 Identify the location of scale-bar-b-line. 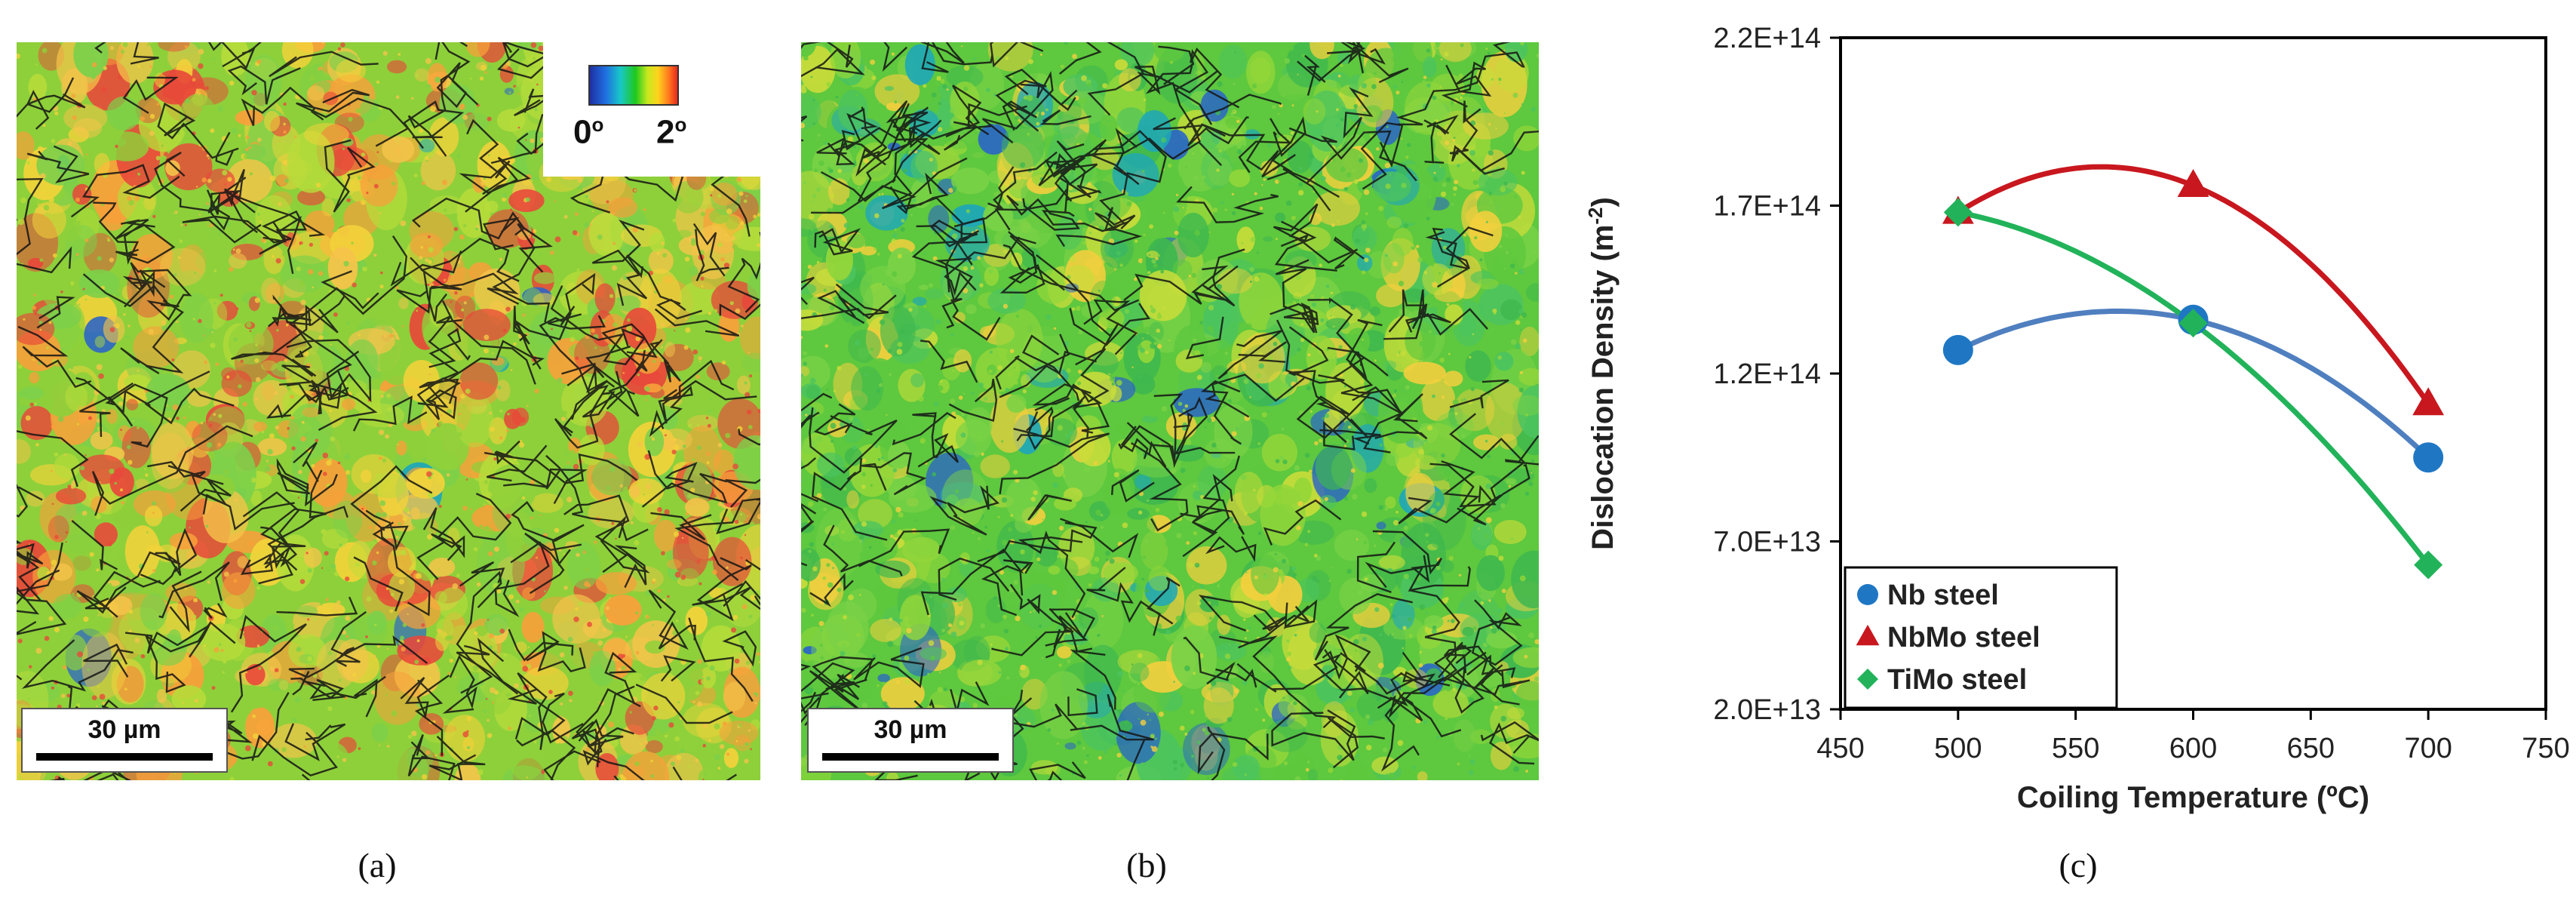
(910, 757).